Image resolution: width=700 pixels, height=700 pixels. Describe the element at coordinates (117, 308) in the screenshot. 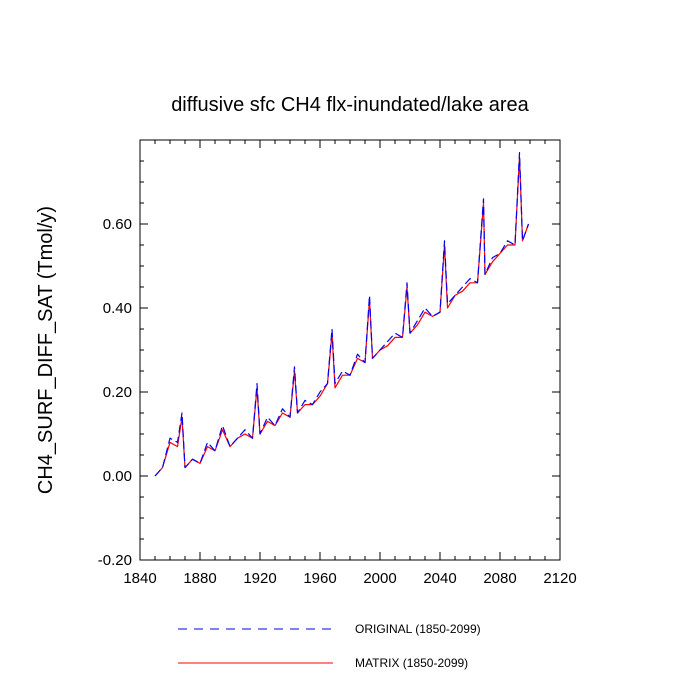

I see `y-tick-label: 0.40` at that location.